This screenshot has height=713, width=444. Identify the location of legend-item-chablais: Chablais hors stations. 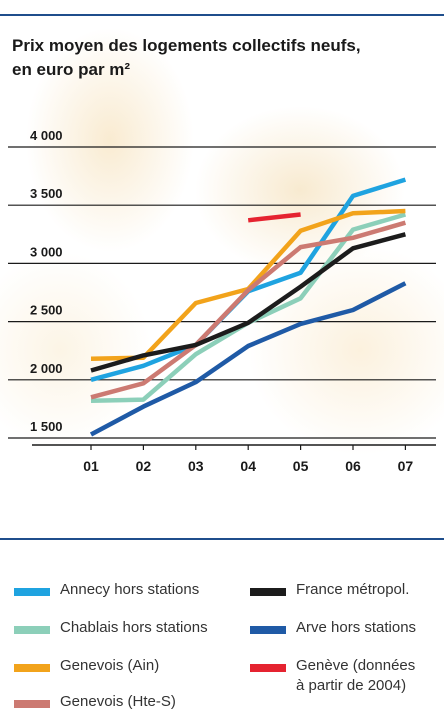
(111, 628).